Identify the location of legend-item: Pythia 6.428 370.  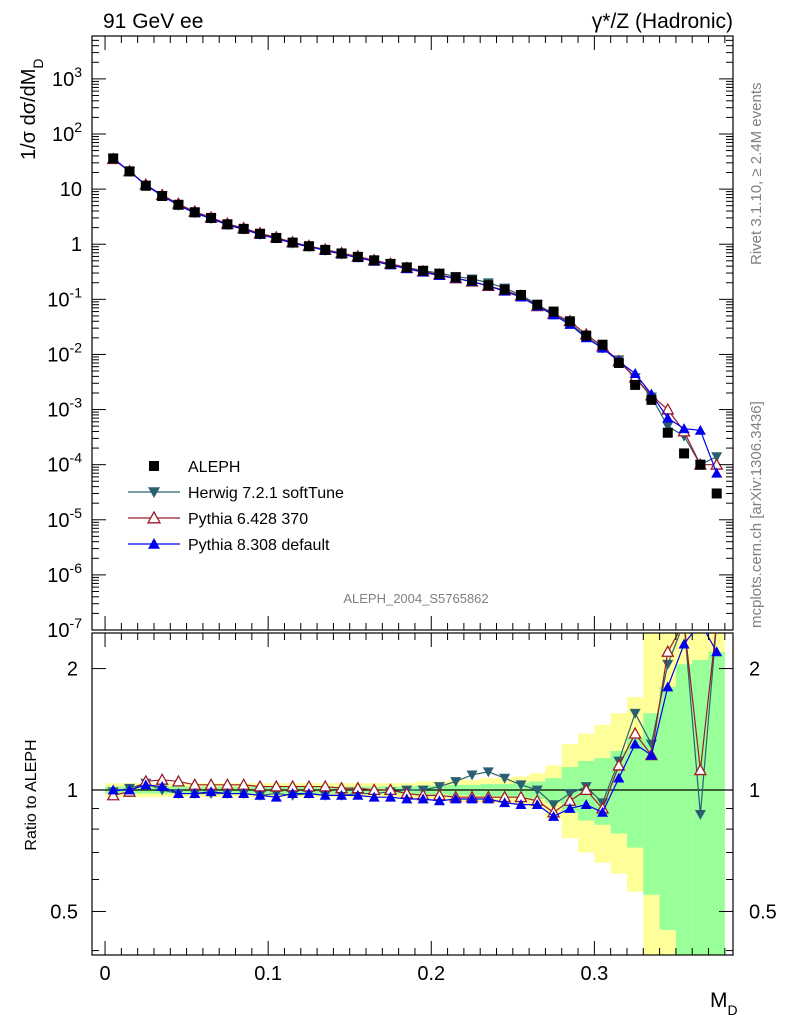
(218, 519).